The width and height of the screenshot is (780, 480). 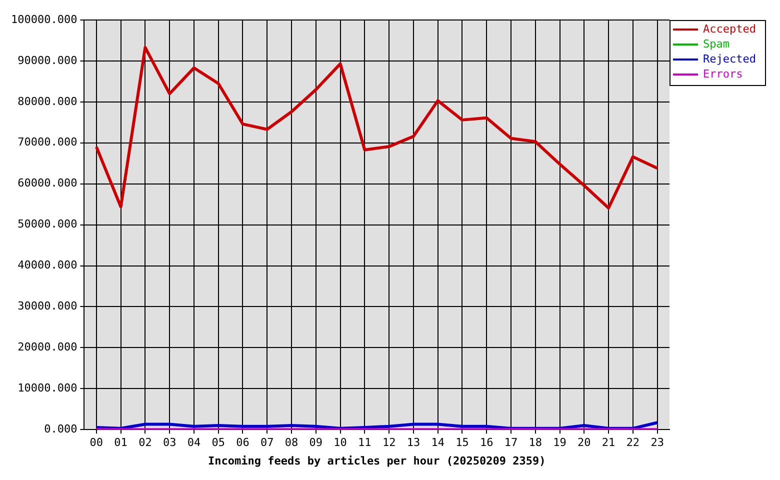 I want to click on y-tick-label: 100000.000, so click(x=44, y=19).